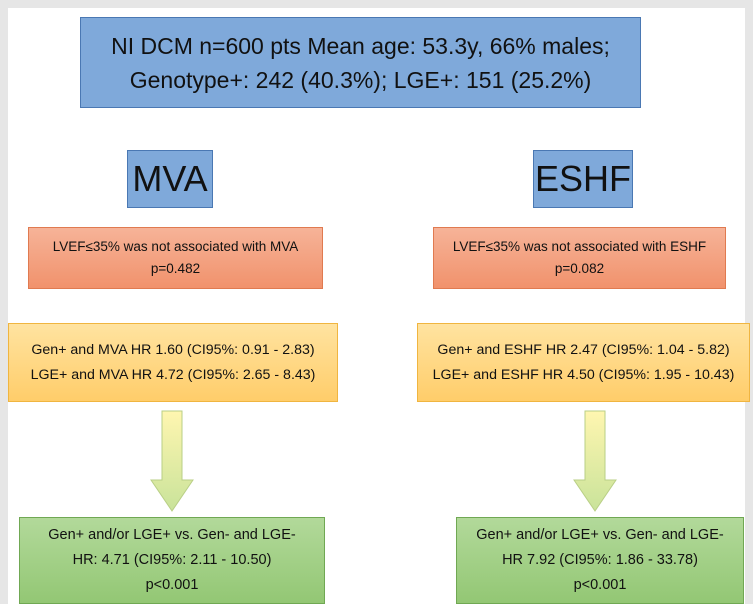 Image resolution: width=753 pixels, height=604 pixels. Describe the element at coordinates (175, 268) in the screenshot. I see `lvef-box-text: p=0.482` at that location.